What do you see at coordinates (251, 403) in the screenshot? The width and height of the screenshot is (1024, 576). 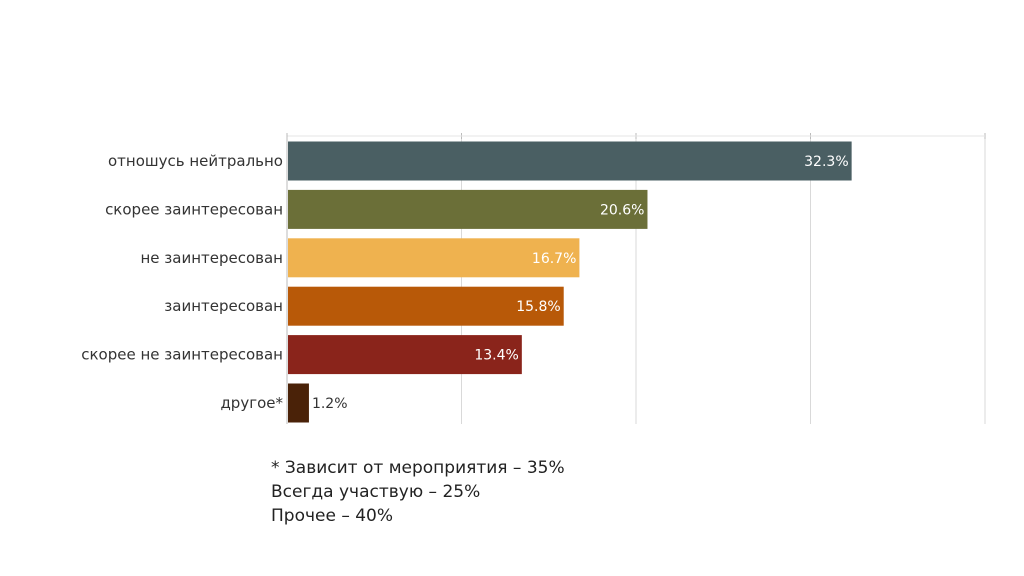 I see `category-label: другое*` at bounding box center [251, 403].